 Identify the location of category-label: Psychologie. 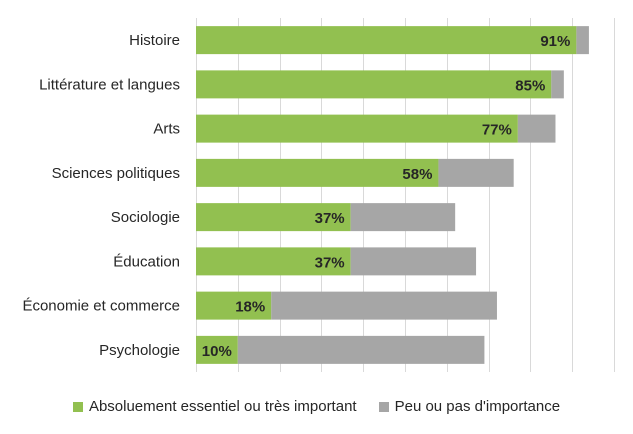
(139, 350).